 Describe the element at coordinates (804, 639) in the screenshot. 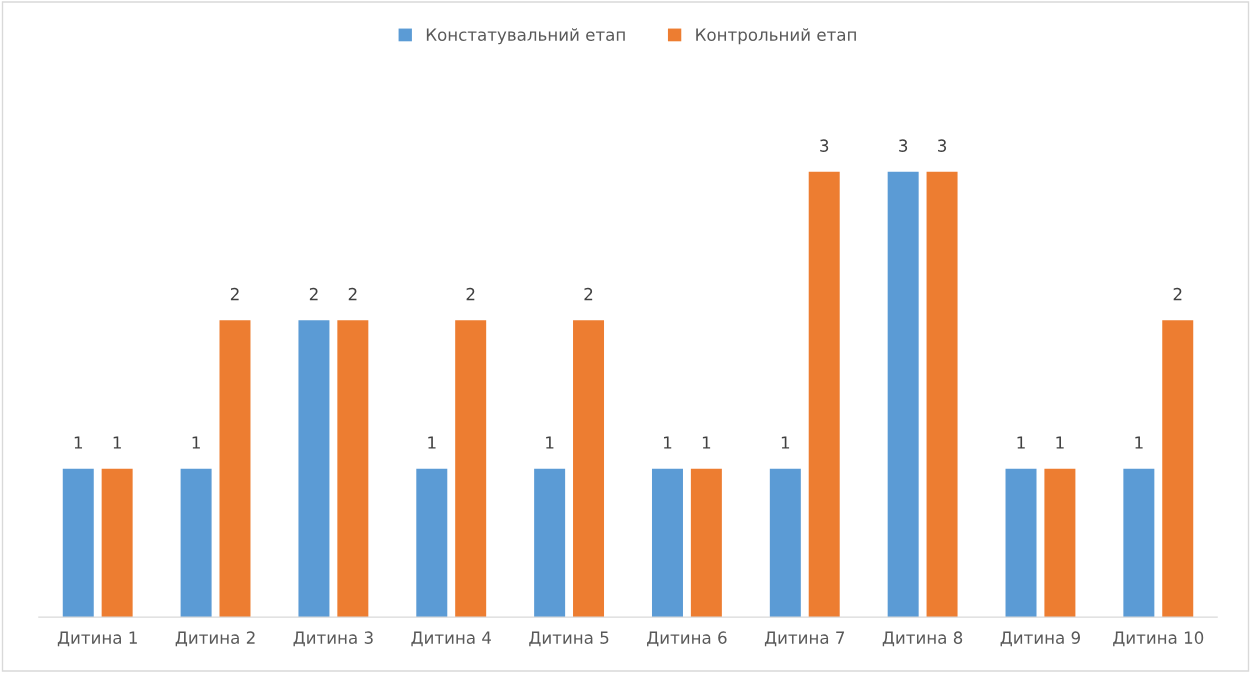

I see `x-tick-label: Дитина 7` at that location.